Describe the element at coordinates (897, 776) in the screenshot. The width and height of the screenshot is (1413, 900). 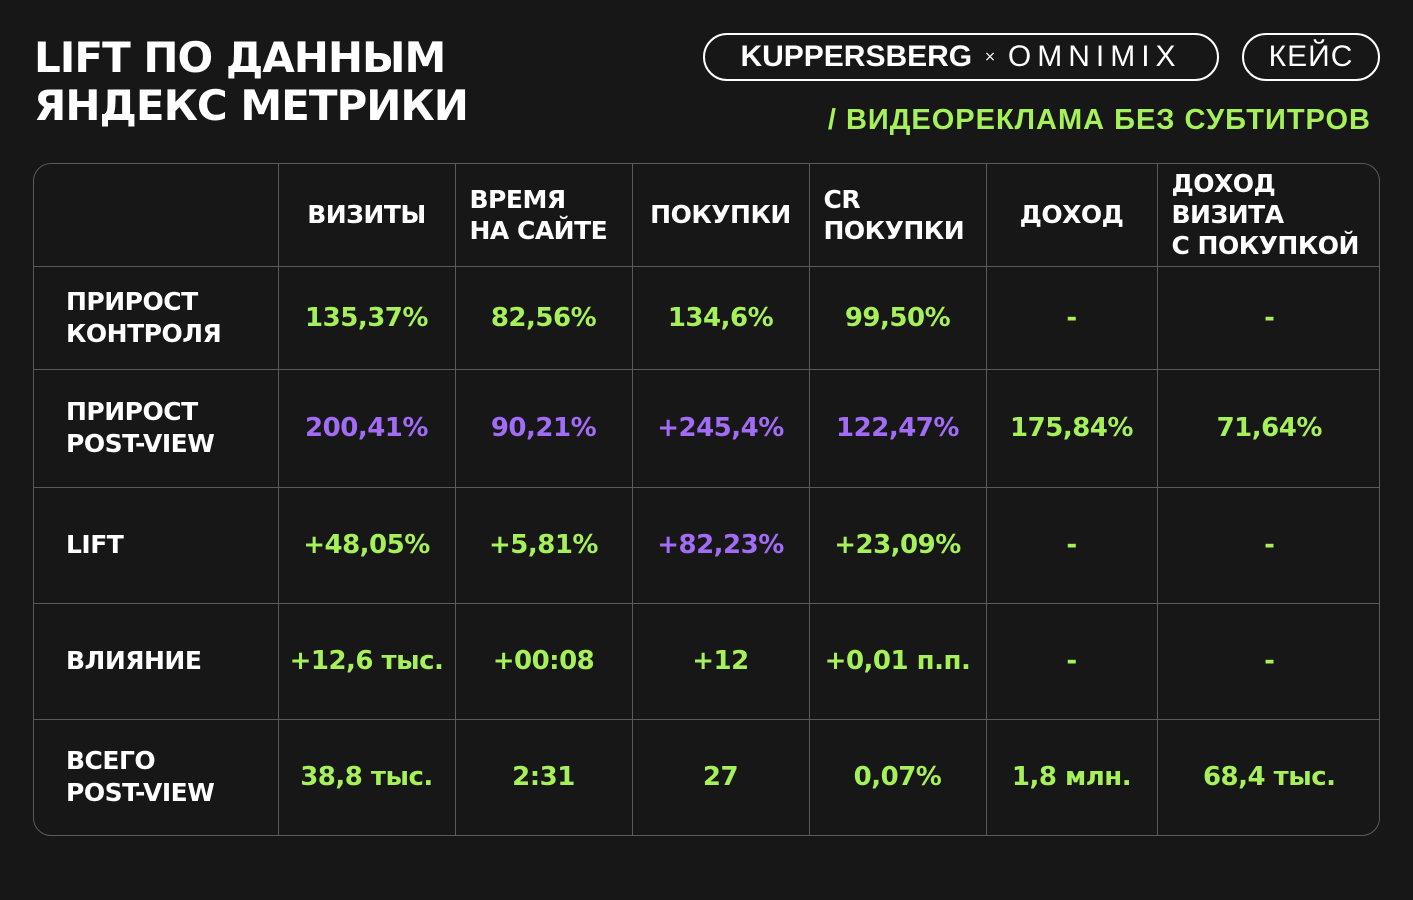
I see `cell-cr: 0,07%` at that location.